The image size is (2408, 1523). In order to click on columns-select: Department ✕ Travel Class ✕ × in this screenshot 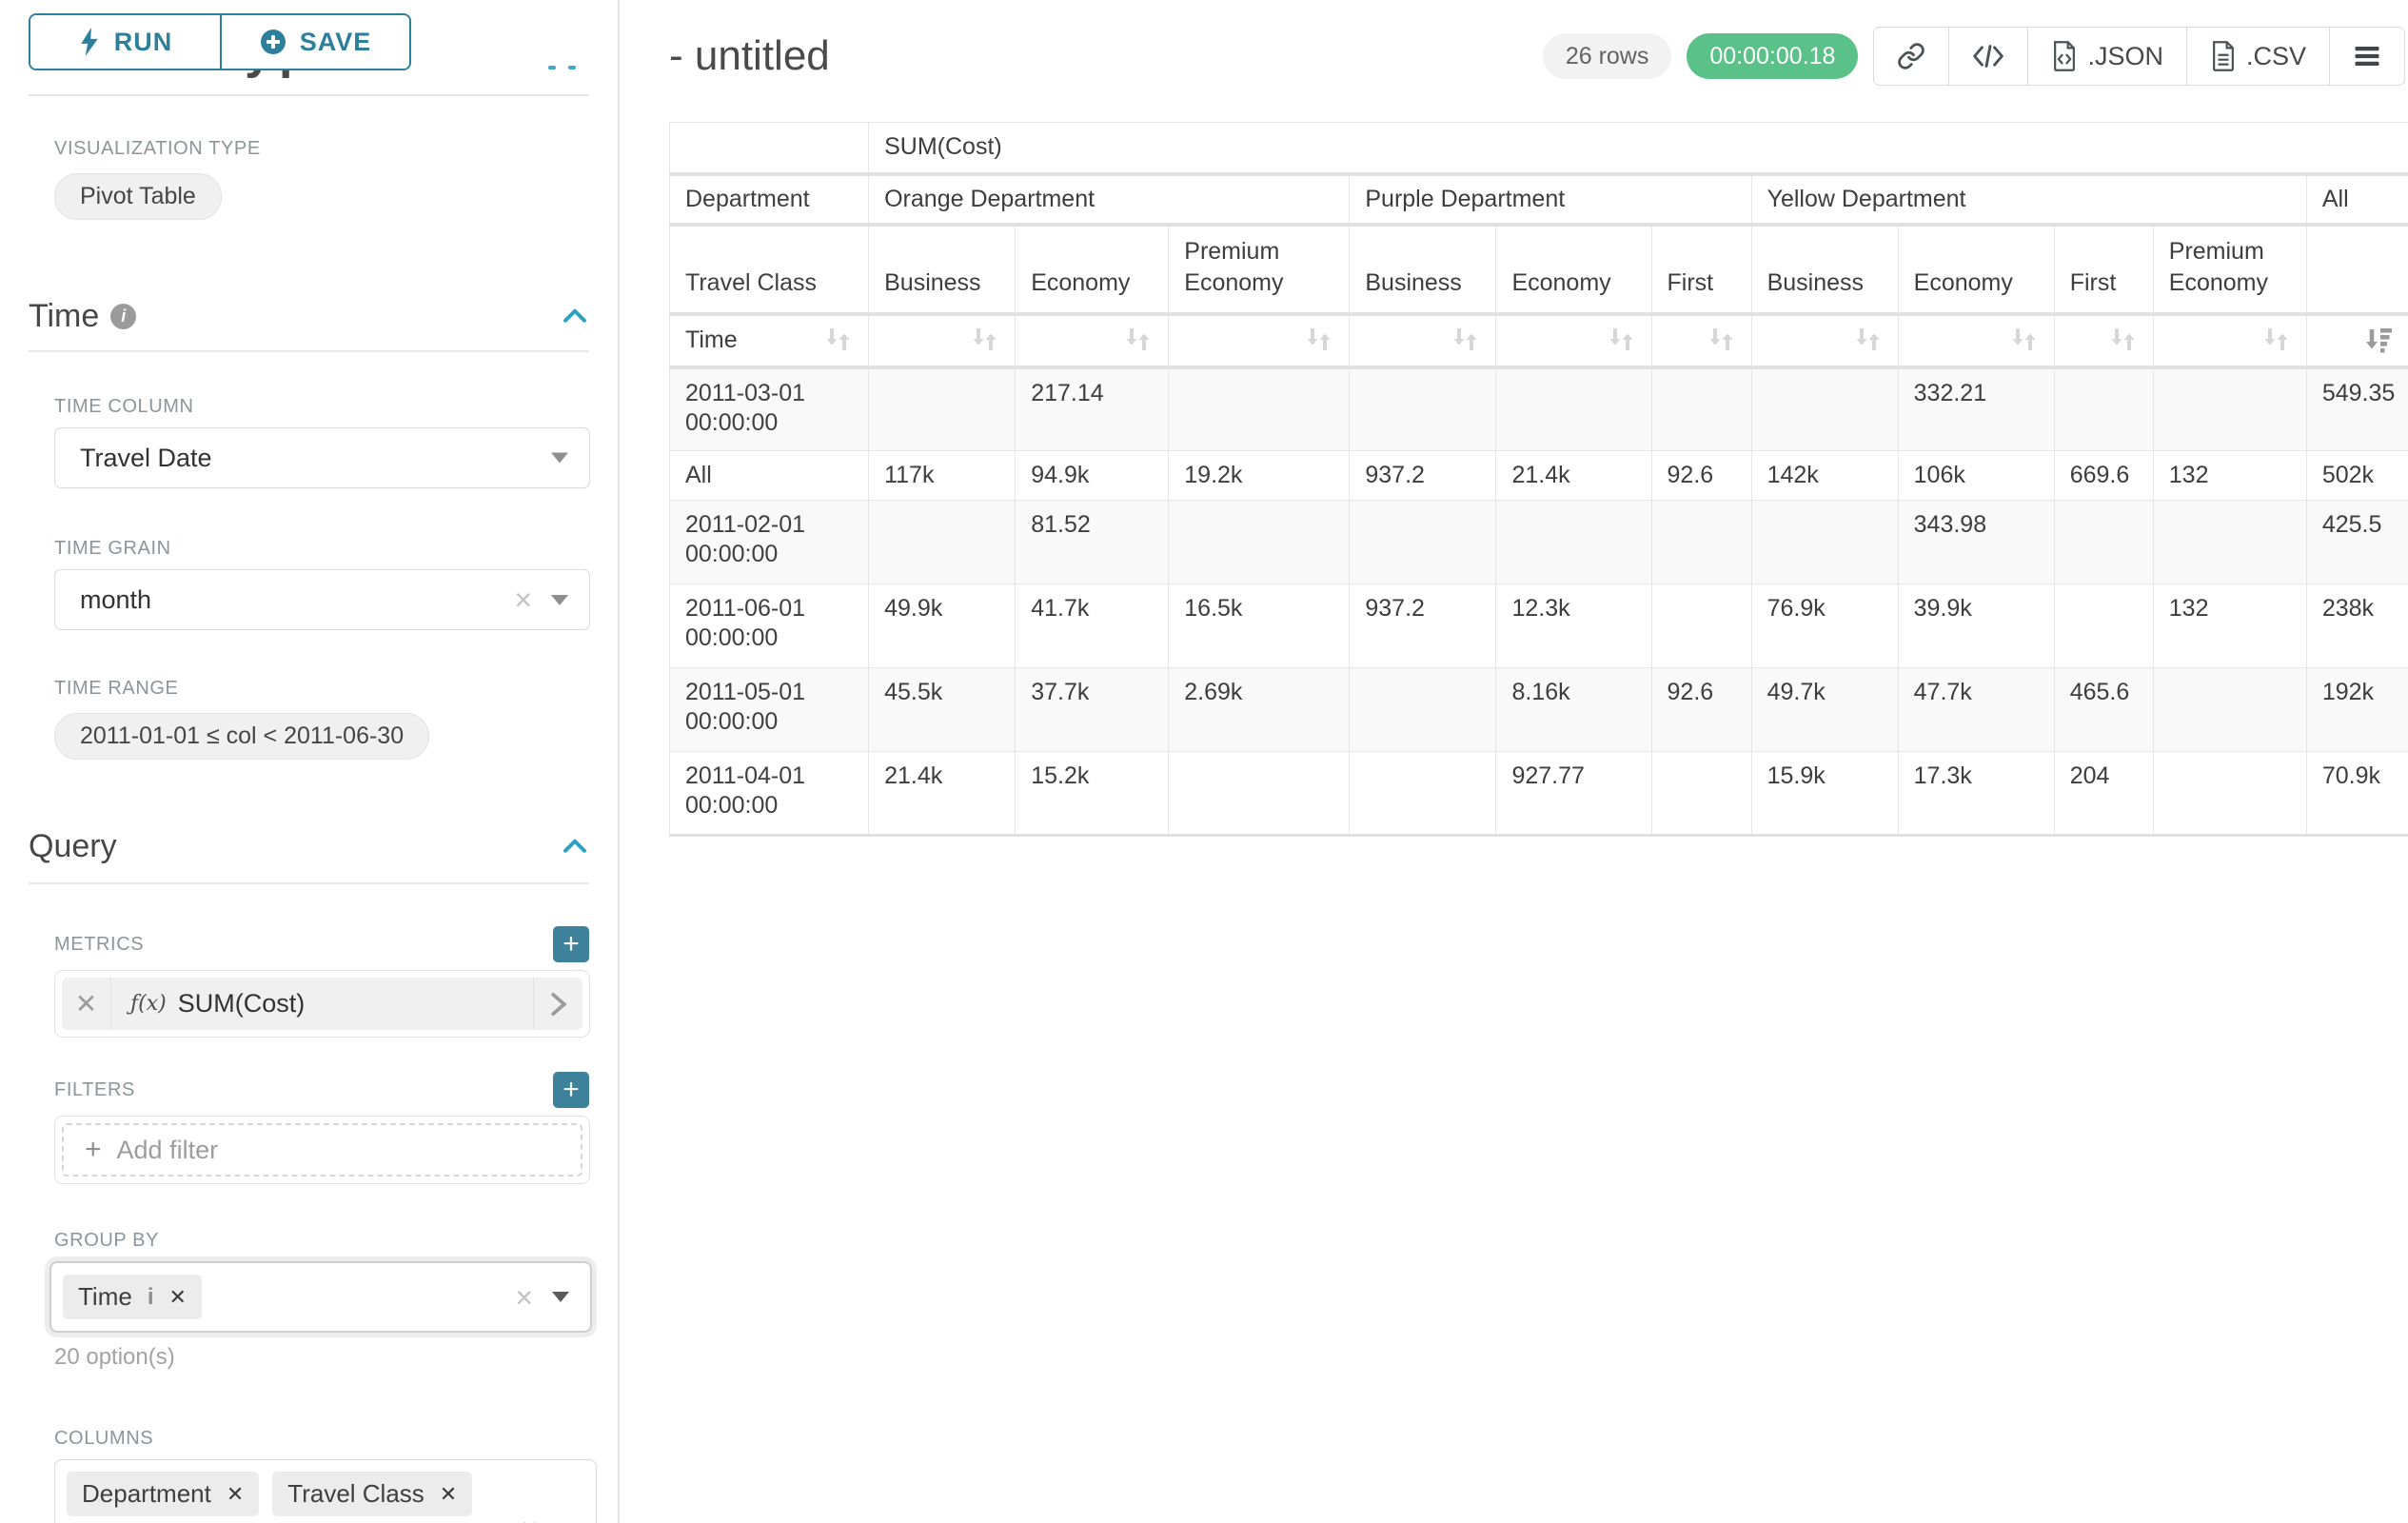, I will do `click(325, 1491)`.